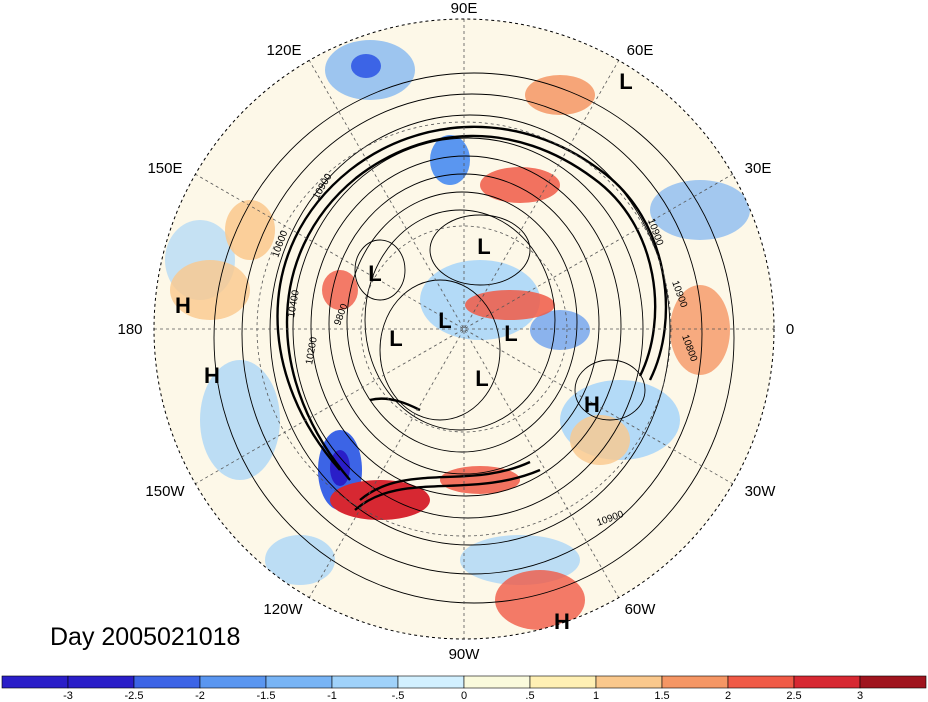 The image size is (928, 702). I want to click on lon-label: 90E, so click(464, 8).